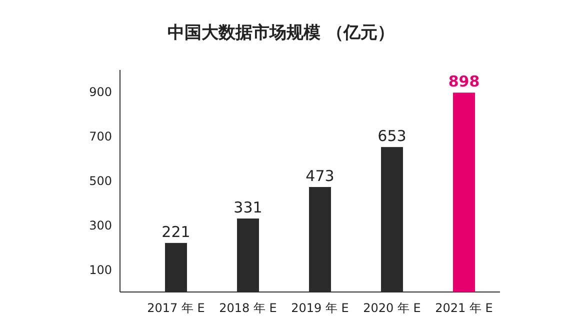  Describe the element at coordinates (464, 308) in the screenshot. I see `x-tick-label: 2021 年 E` at that location.